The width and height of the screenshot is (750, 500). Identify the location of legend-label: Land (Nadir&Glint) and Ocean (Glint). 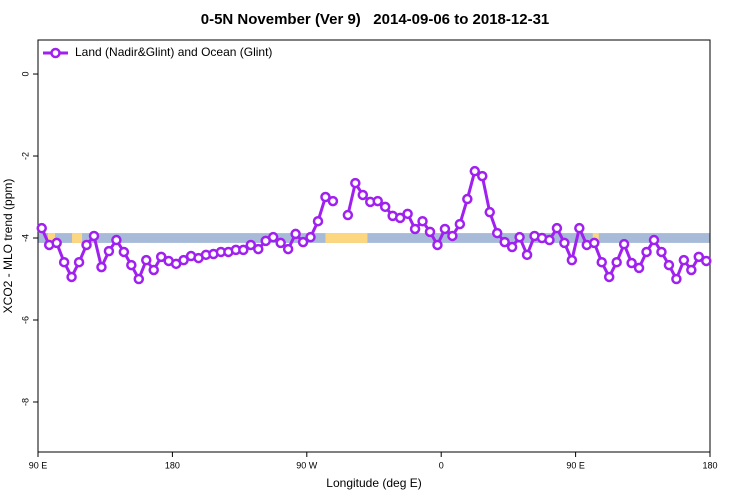
(173, 52).